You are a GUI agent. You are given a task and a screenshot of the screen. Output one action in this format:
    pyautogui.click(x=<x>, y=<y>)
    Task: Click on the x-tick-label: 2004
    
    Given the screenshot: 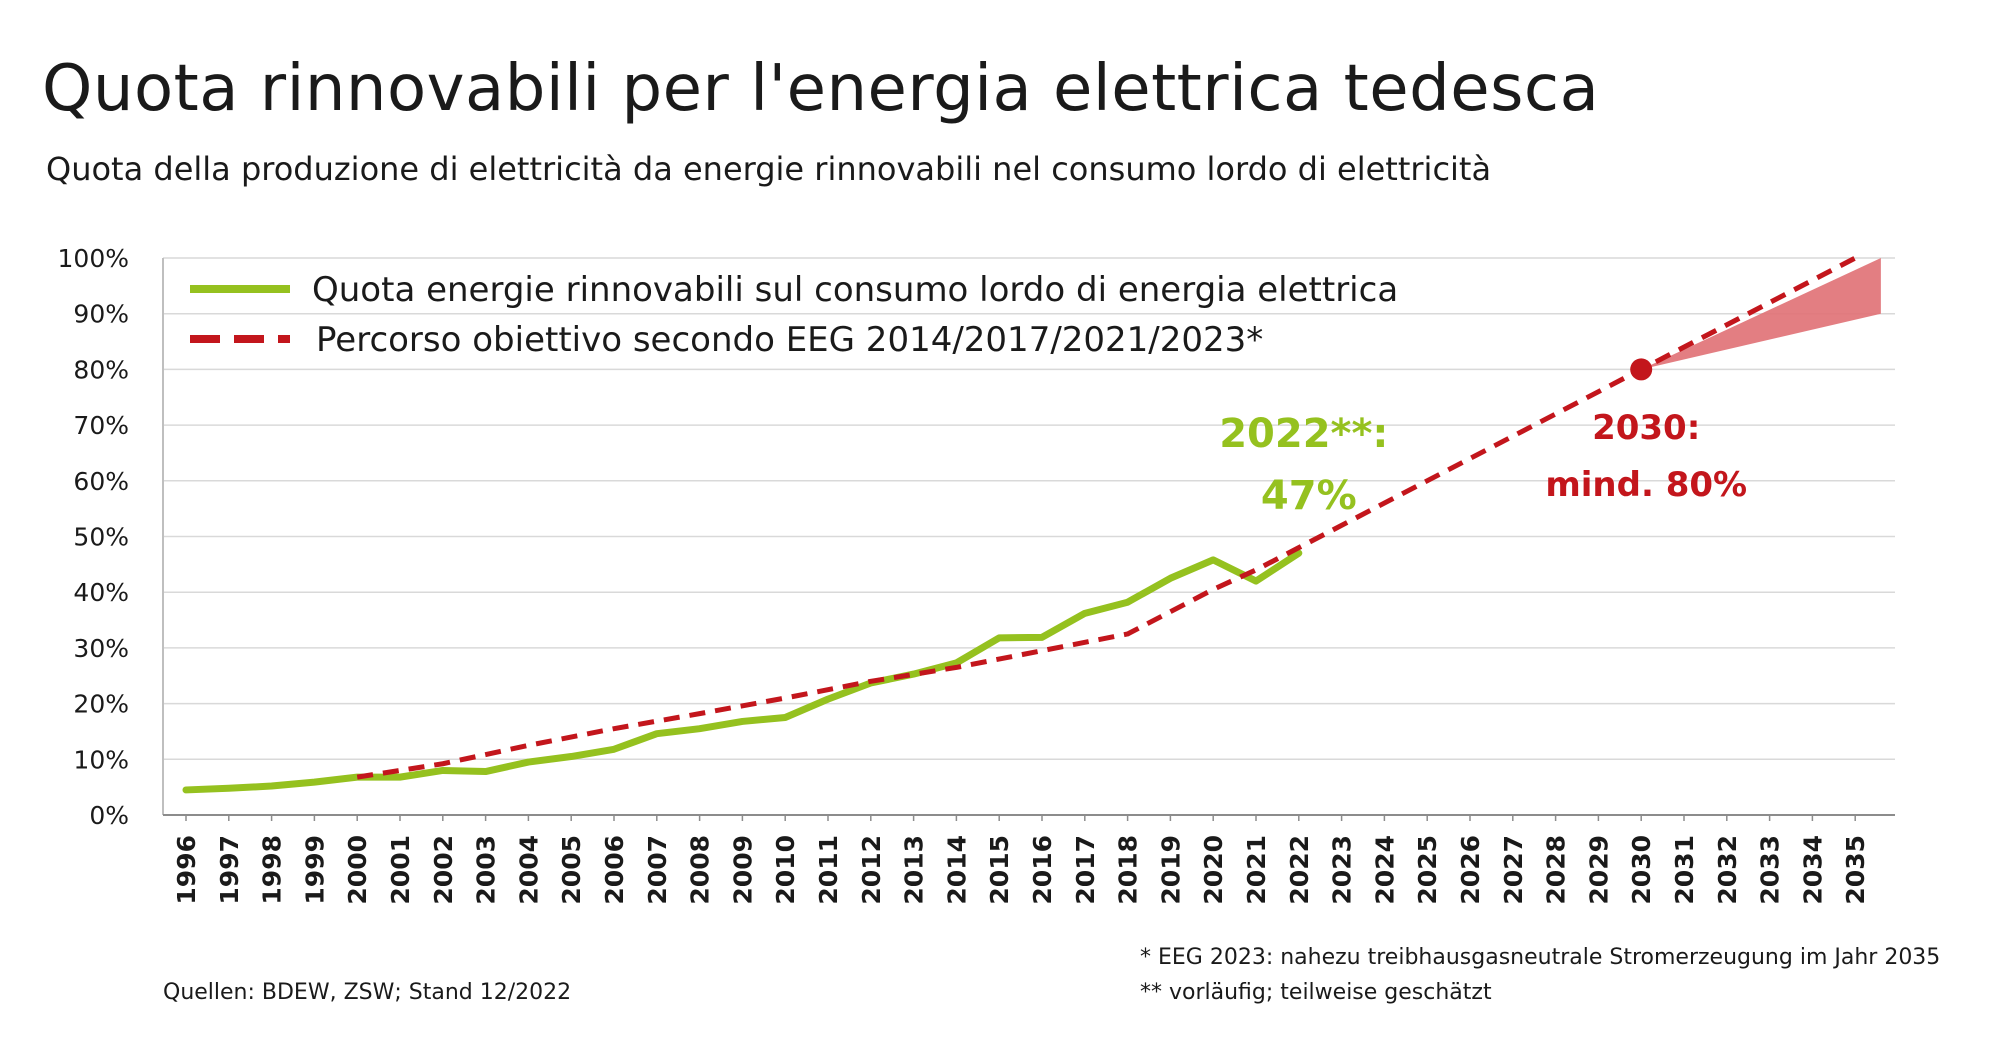 What is the action you would take?
    pyautogui.click(x=528, y=870)
    